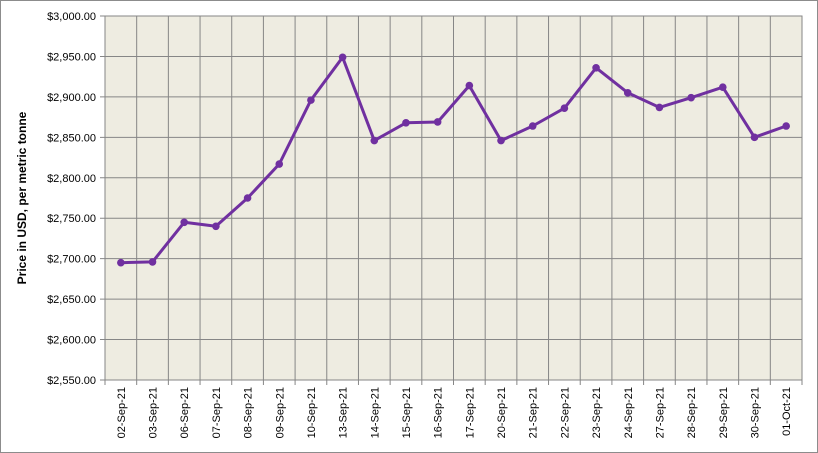  Describe the element at coordinates (534, 412) in the screenshot. I see `x-tick-label: 21-Sep-21` at that location.